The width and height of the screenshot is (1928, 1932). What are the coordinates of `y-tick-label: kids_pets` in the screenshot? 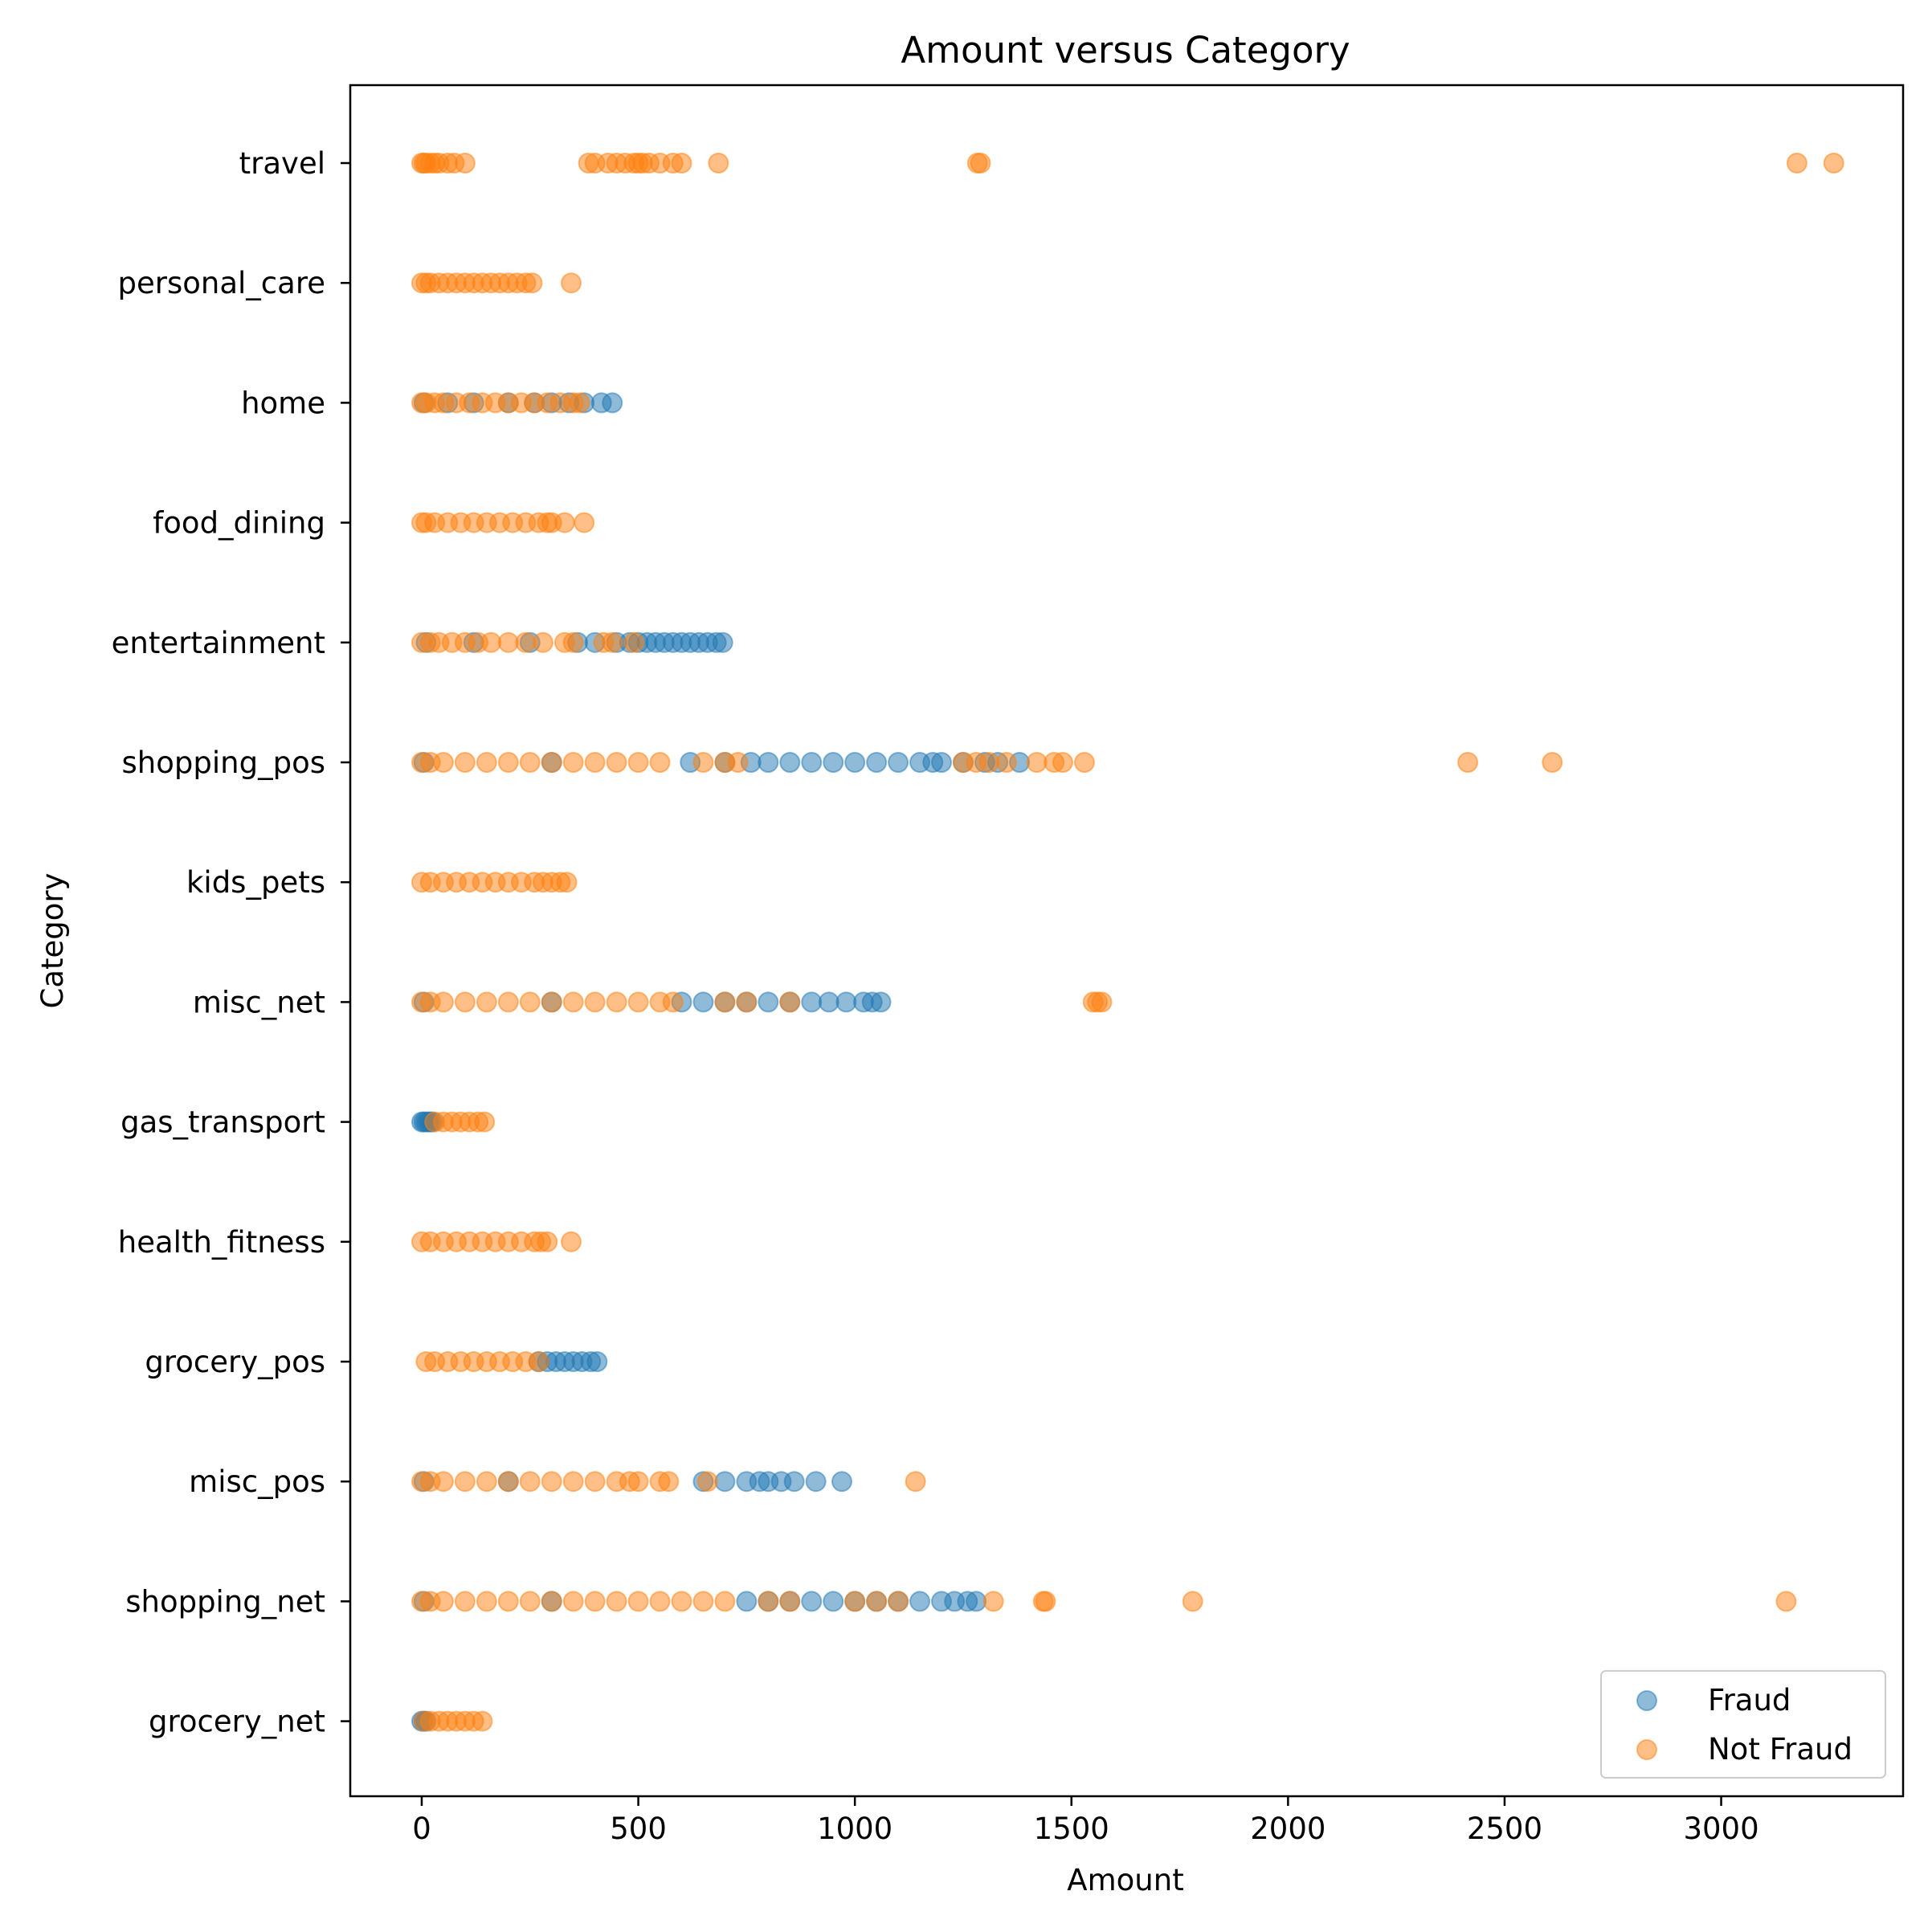 It's located at (255, 883).